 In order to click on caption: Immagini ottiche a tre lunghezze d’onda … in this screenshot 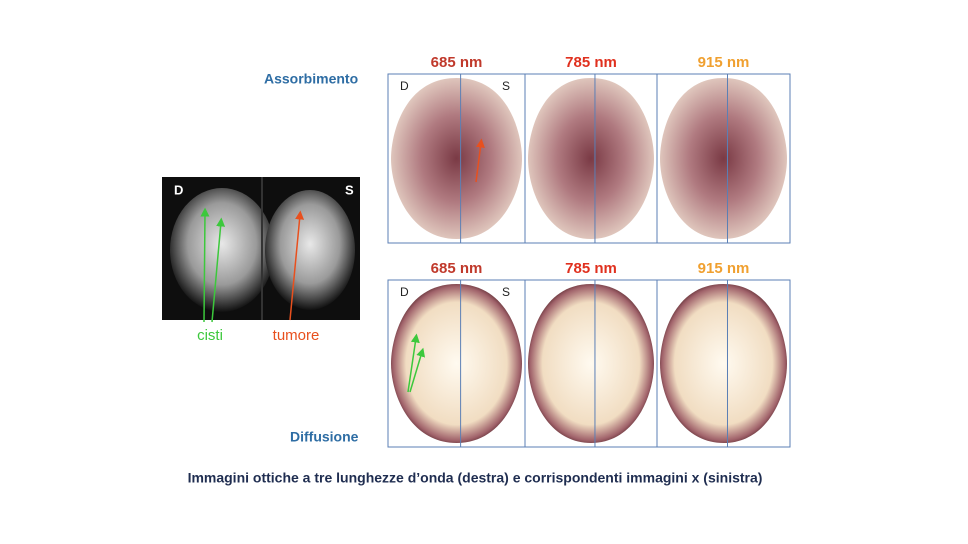, I will do `click(475, 478)`.